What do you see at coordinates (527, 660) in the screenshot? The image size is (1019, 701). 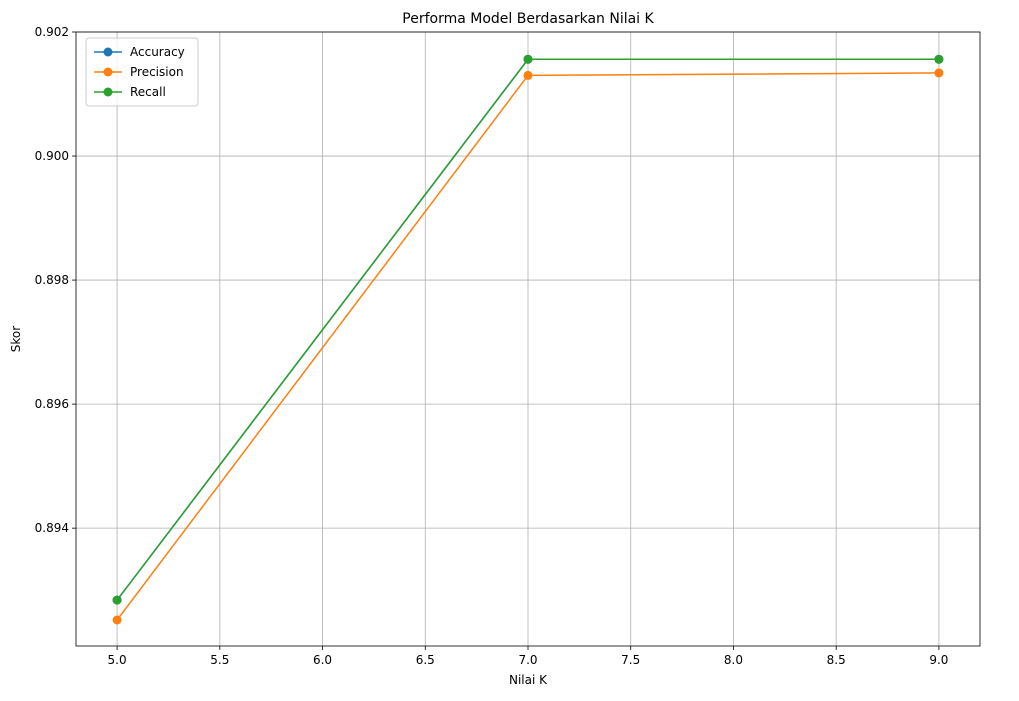 I see `x-tick-label: 7.0` at bounding box center [527, 660].